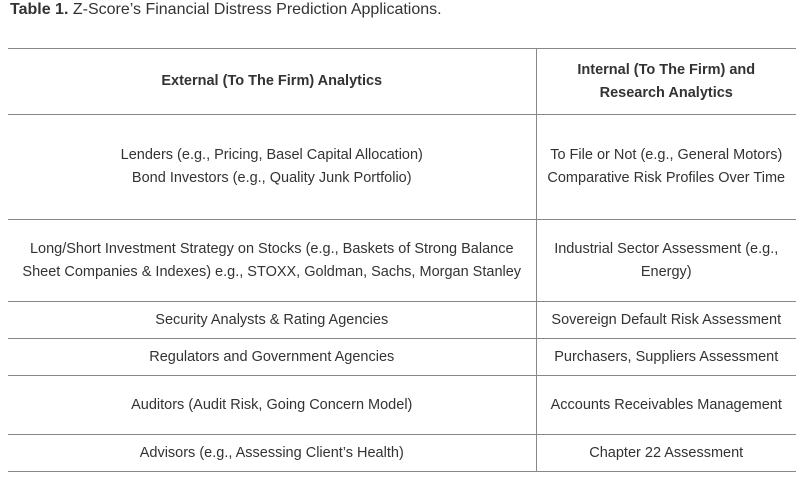  Describe the element at coordinates (666, 155) in the screenshot. I see `cell-line: To File or Not (e.g., General Motors)` at that location.